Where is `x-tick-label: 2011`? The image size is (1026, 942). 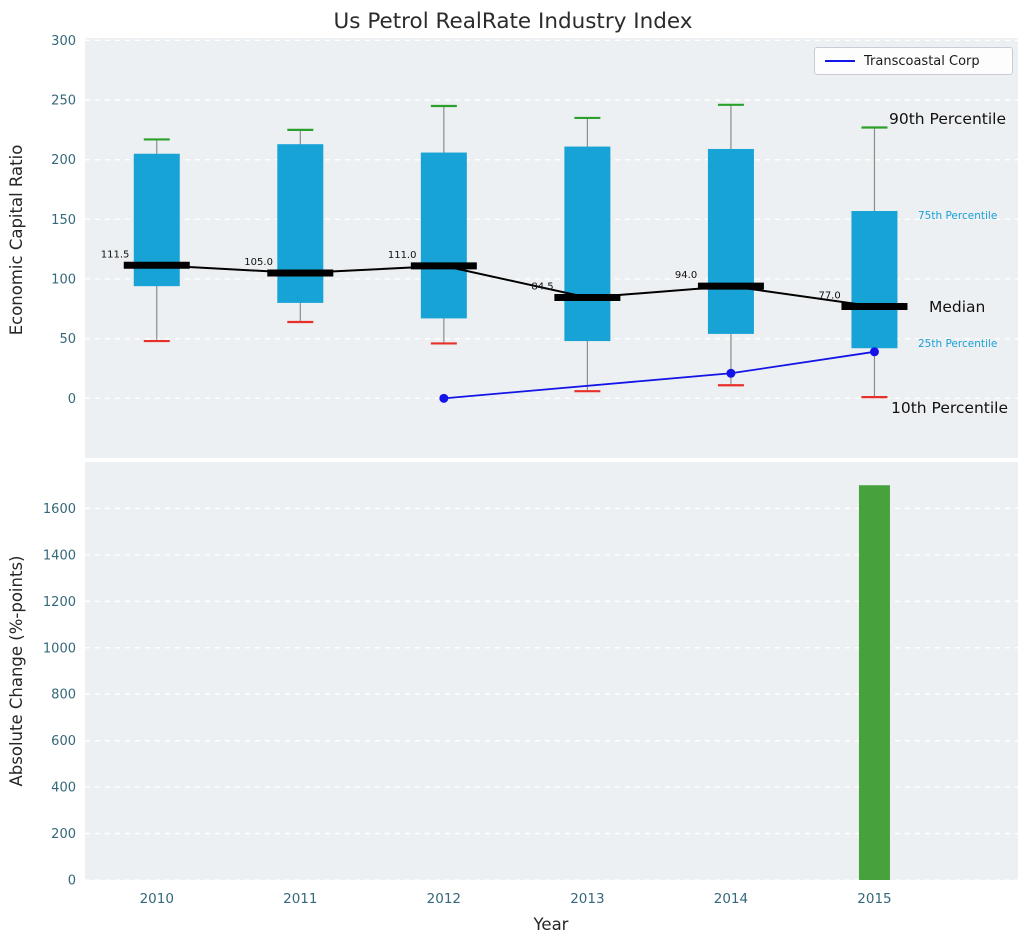
x-tick-label: 2011 is located at coordinates (300, 899).